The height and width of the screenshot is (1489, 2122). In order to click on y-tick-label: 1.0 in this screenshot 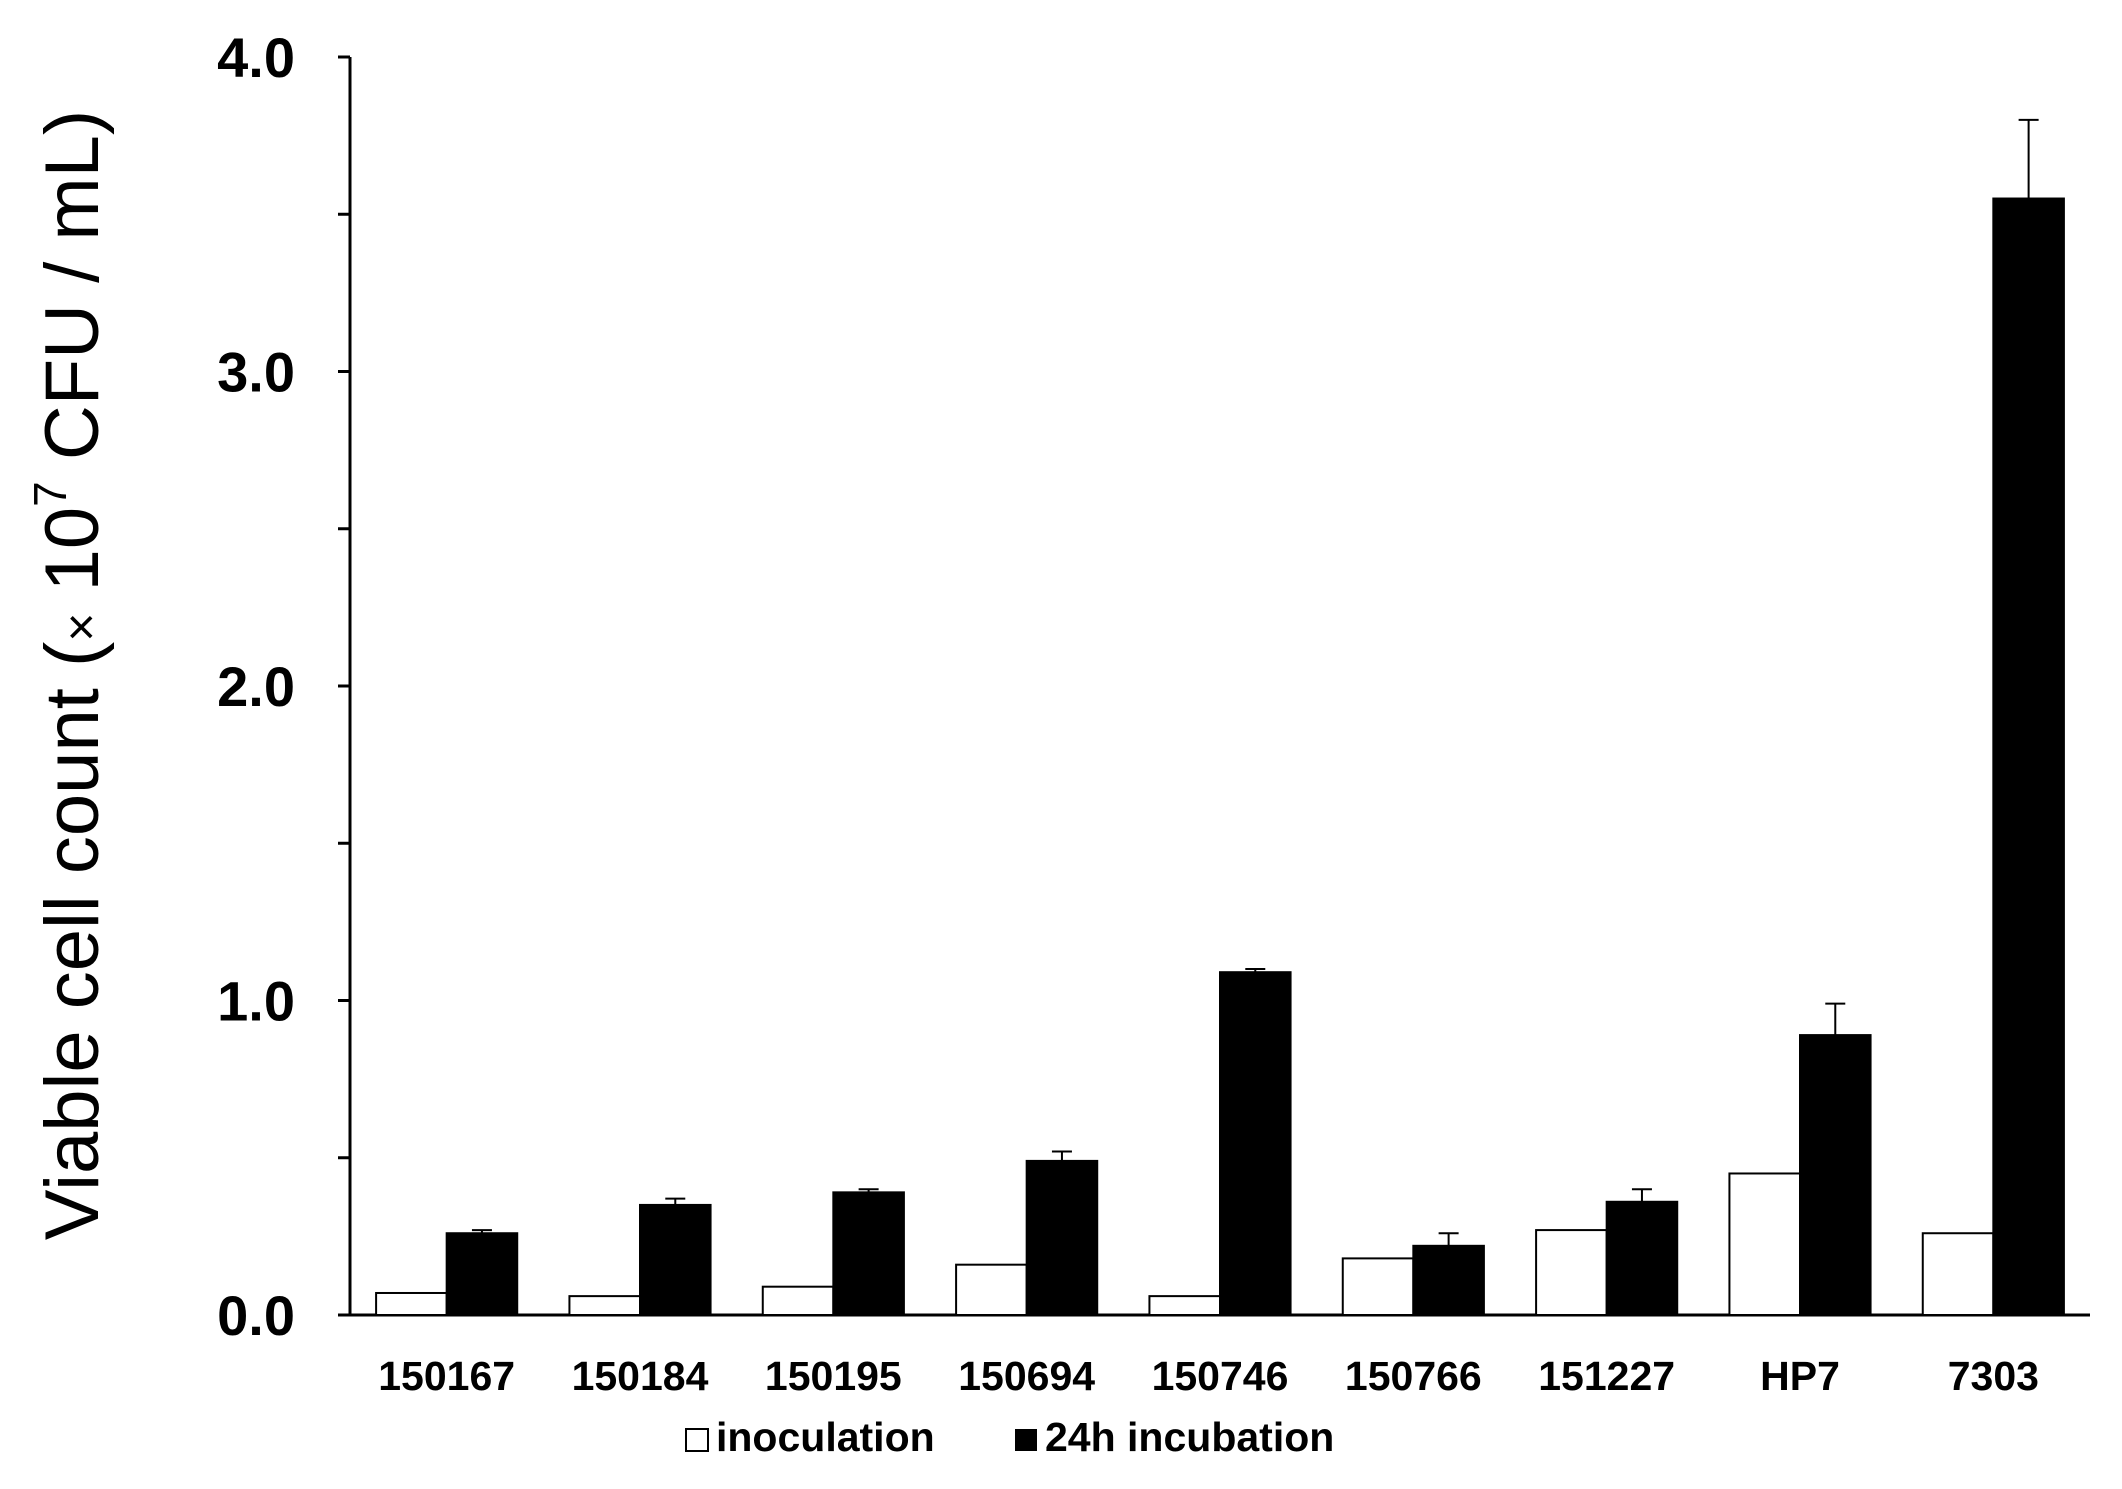, I will do `click(256, 1001)`.